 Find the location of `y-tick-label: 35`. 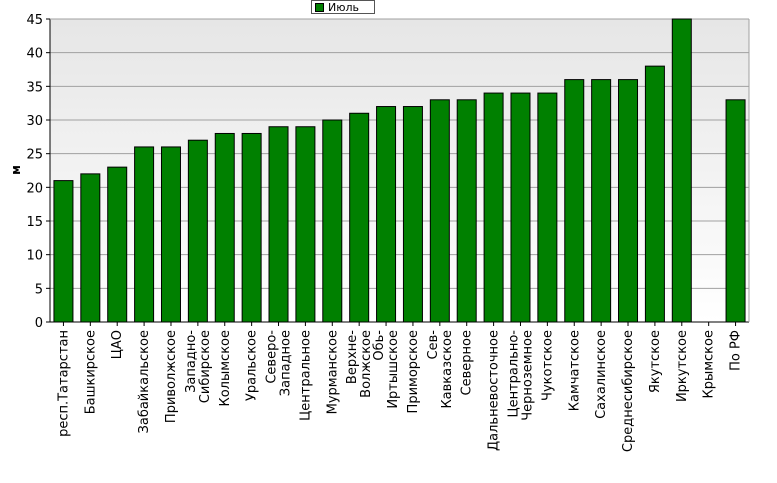

y-tick-label: 35 is located at coordinates (34, 87).